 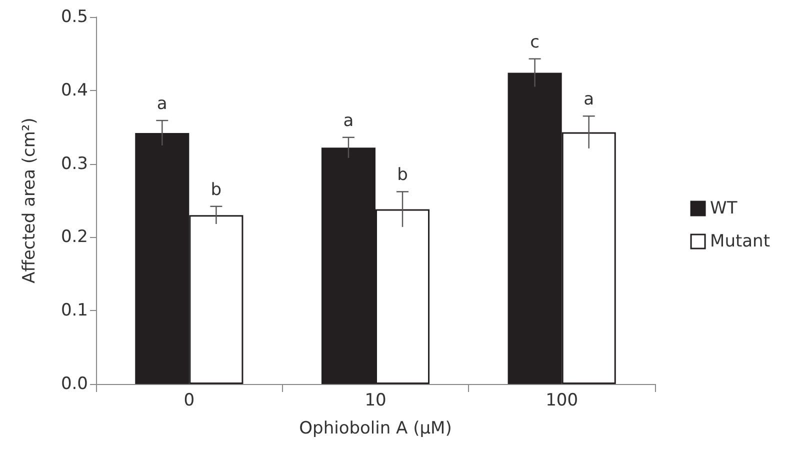 I want to click on legend-label: Mutant, so click(x=740, y=242).